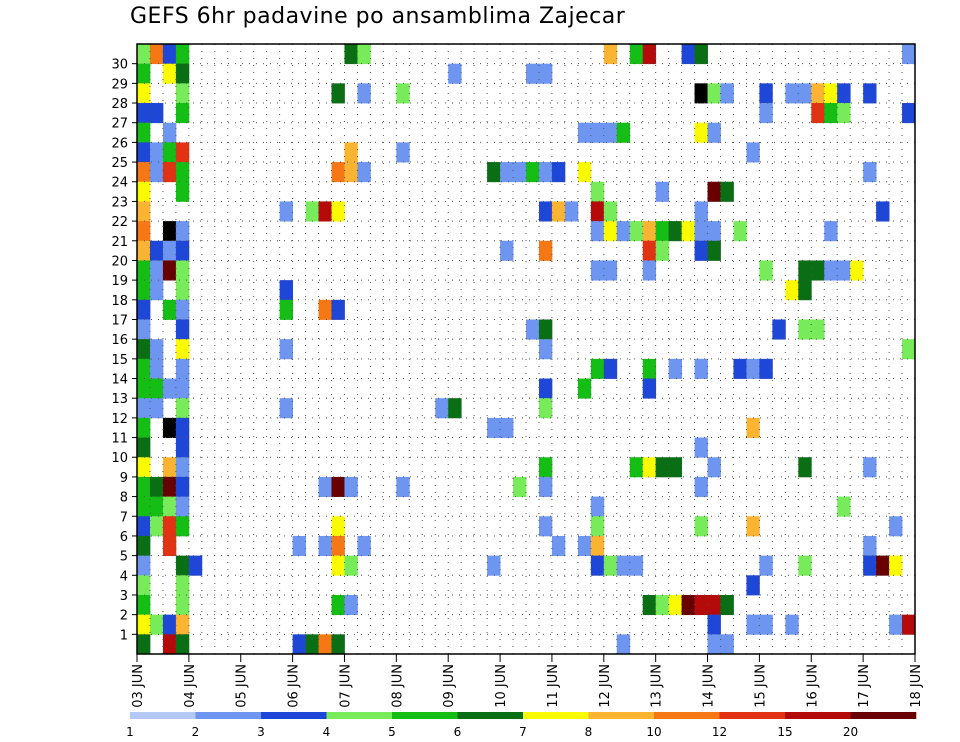  I want to click on y-tick-label: 18, so click(119, 301).